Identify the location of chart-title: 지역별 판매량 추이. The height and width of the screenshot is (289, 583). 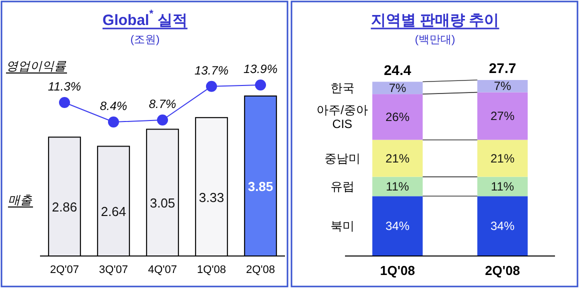
(435, 20).